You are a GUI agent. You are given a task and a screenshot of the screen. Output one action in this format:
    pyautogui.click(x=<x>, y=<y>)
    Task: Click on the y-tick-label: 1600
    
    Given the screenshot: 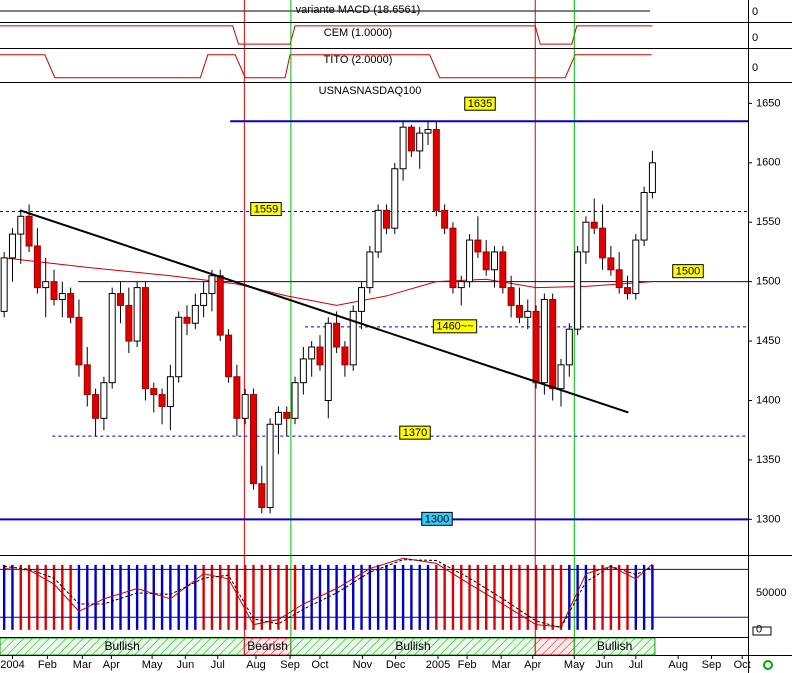 What is the action you would take?
    pyautogui.click(x=768, y=163)
    